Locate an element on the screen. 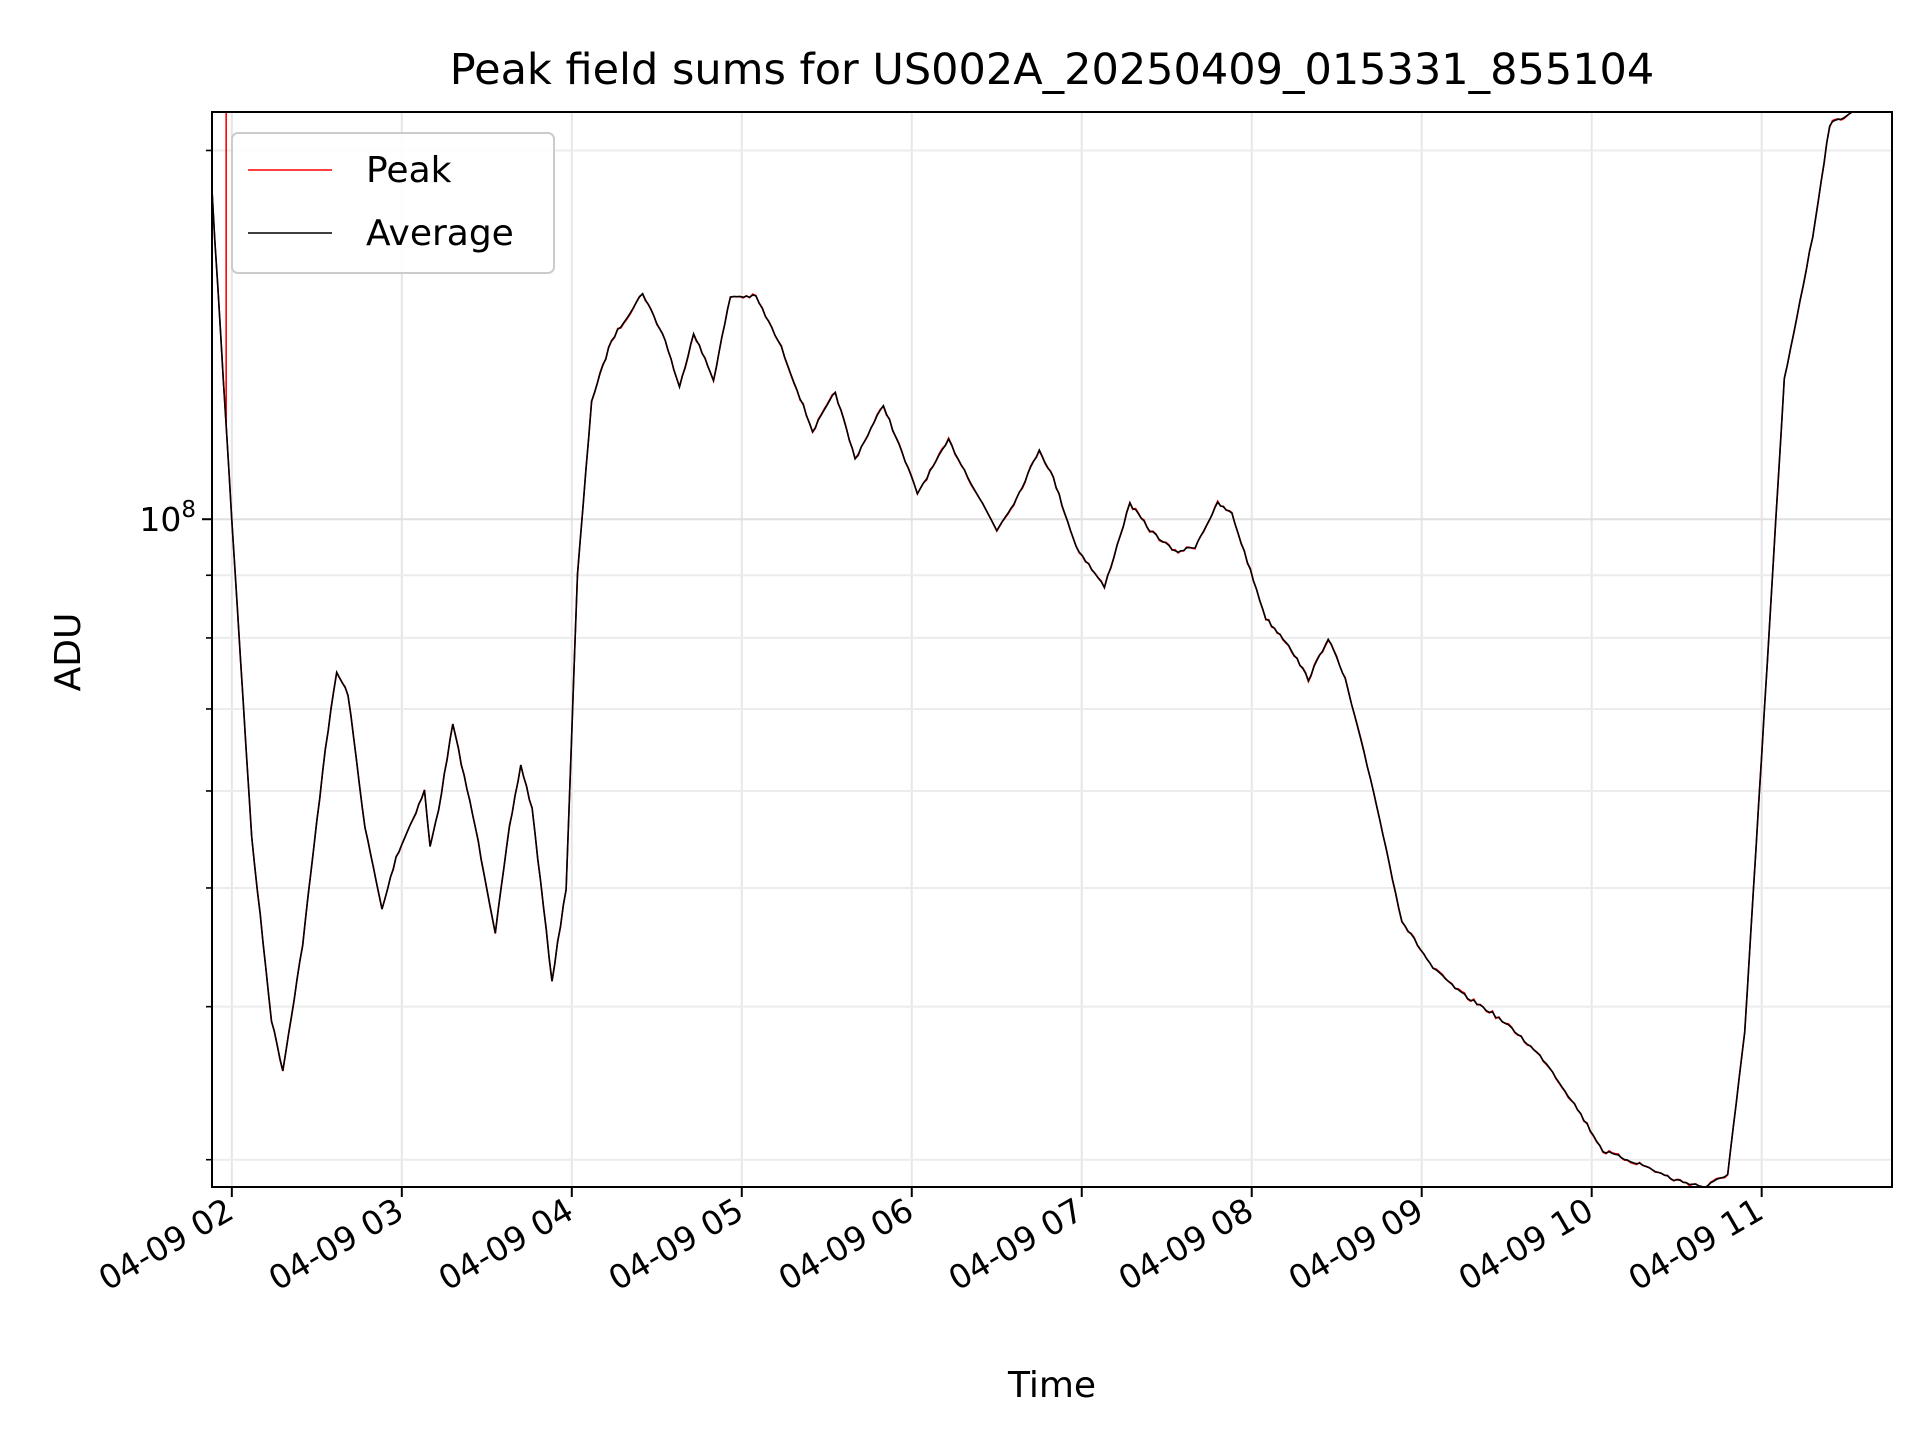  legend-label-peak: Peak is located at coordinates (409, 170).